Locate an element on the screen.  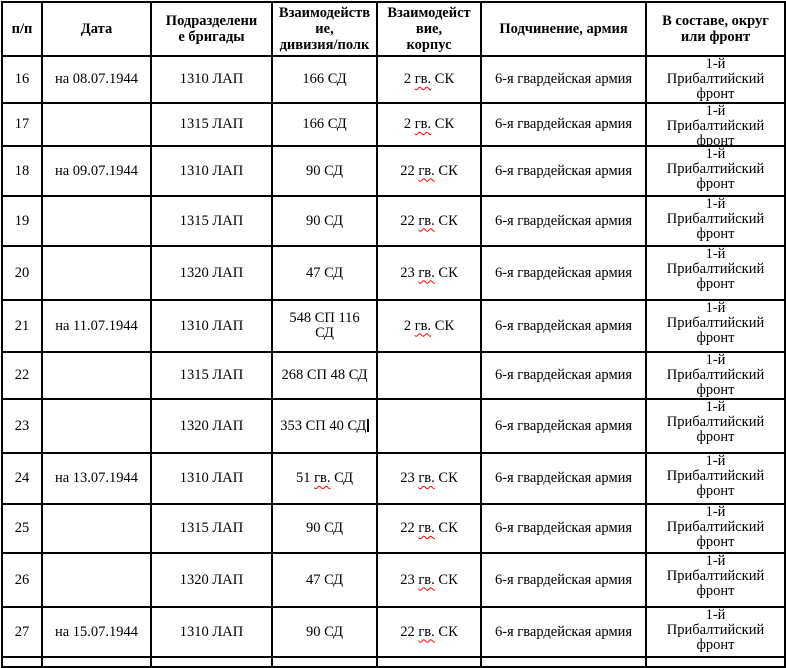
cell-interaction-division: 548 СП 116 СД is located at coordinates (324, 326).